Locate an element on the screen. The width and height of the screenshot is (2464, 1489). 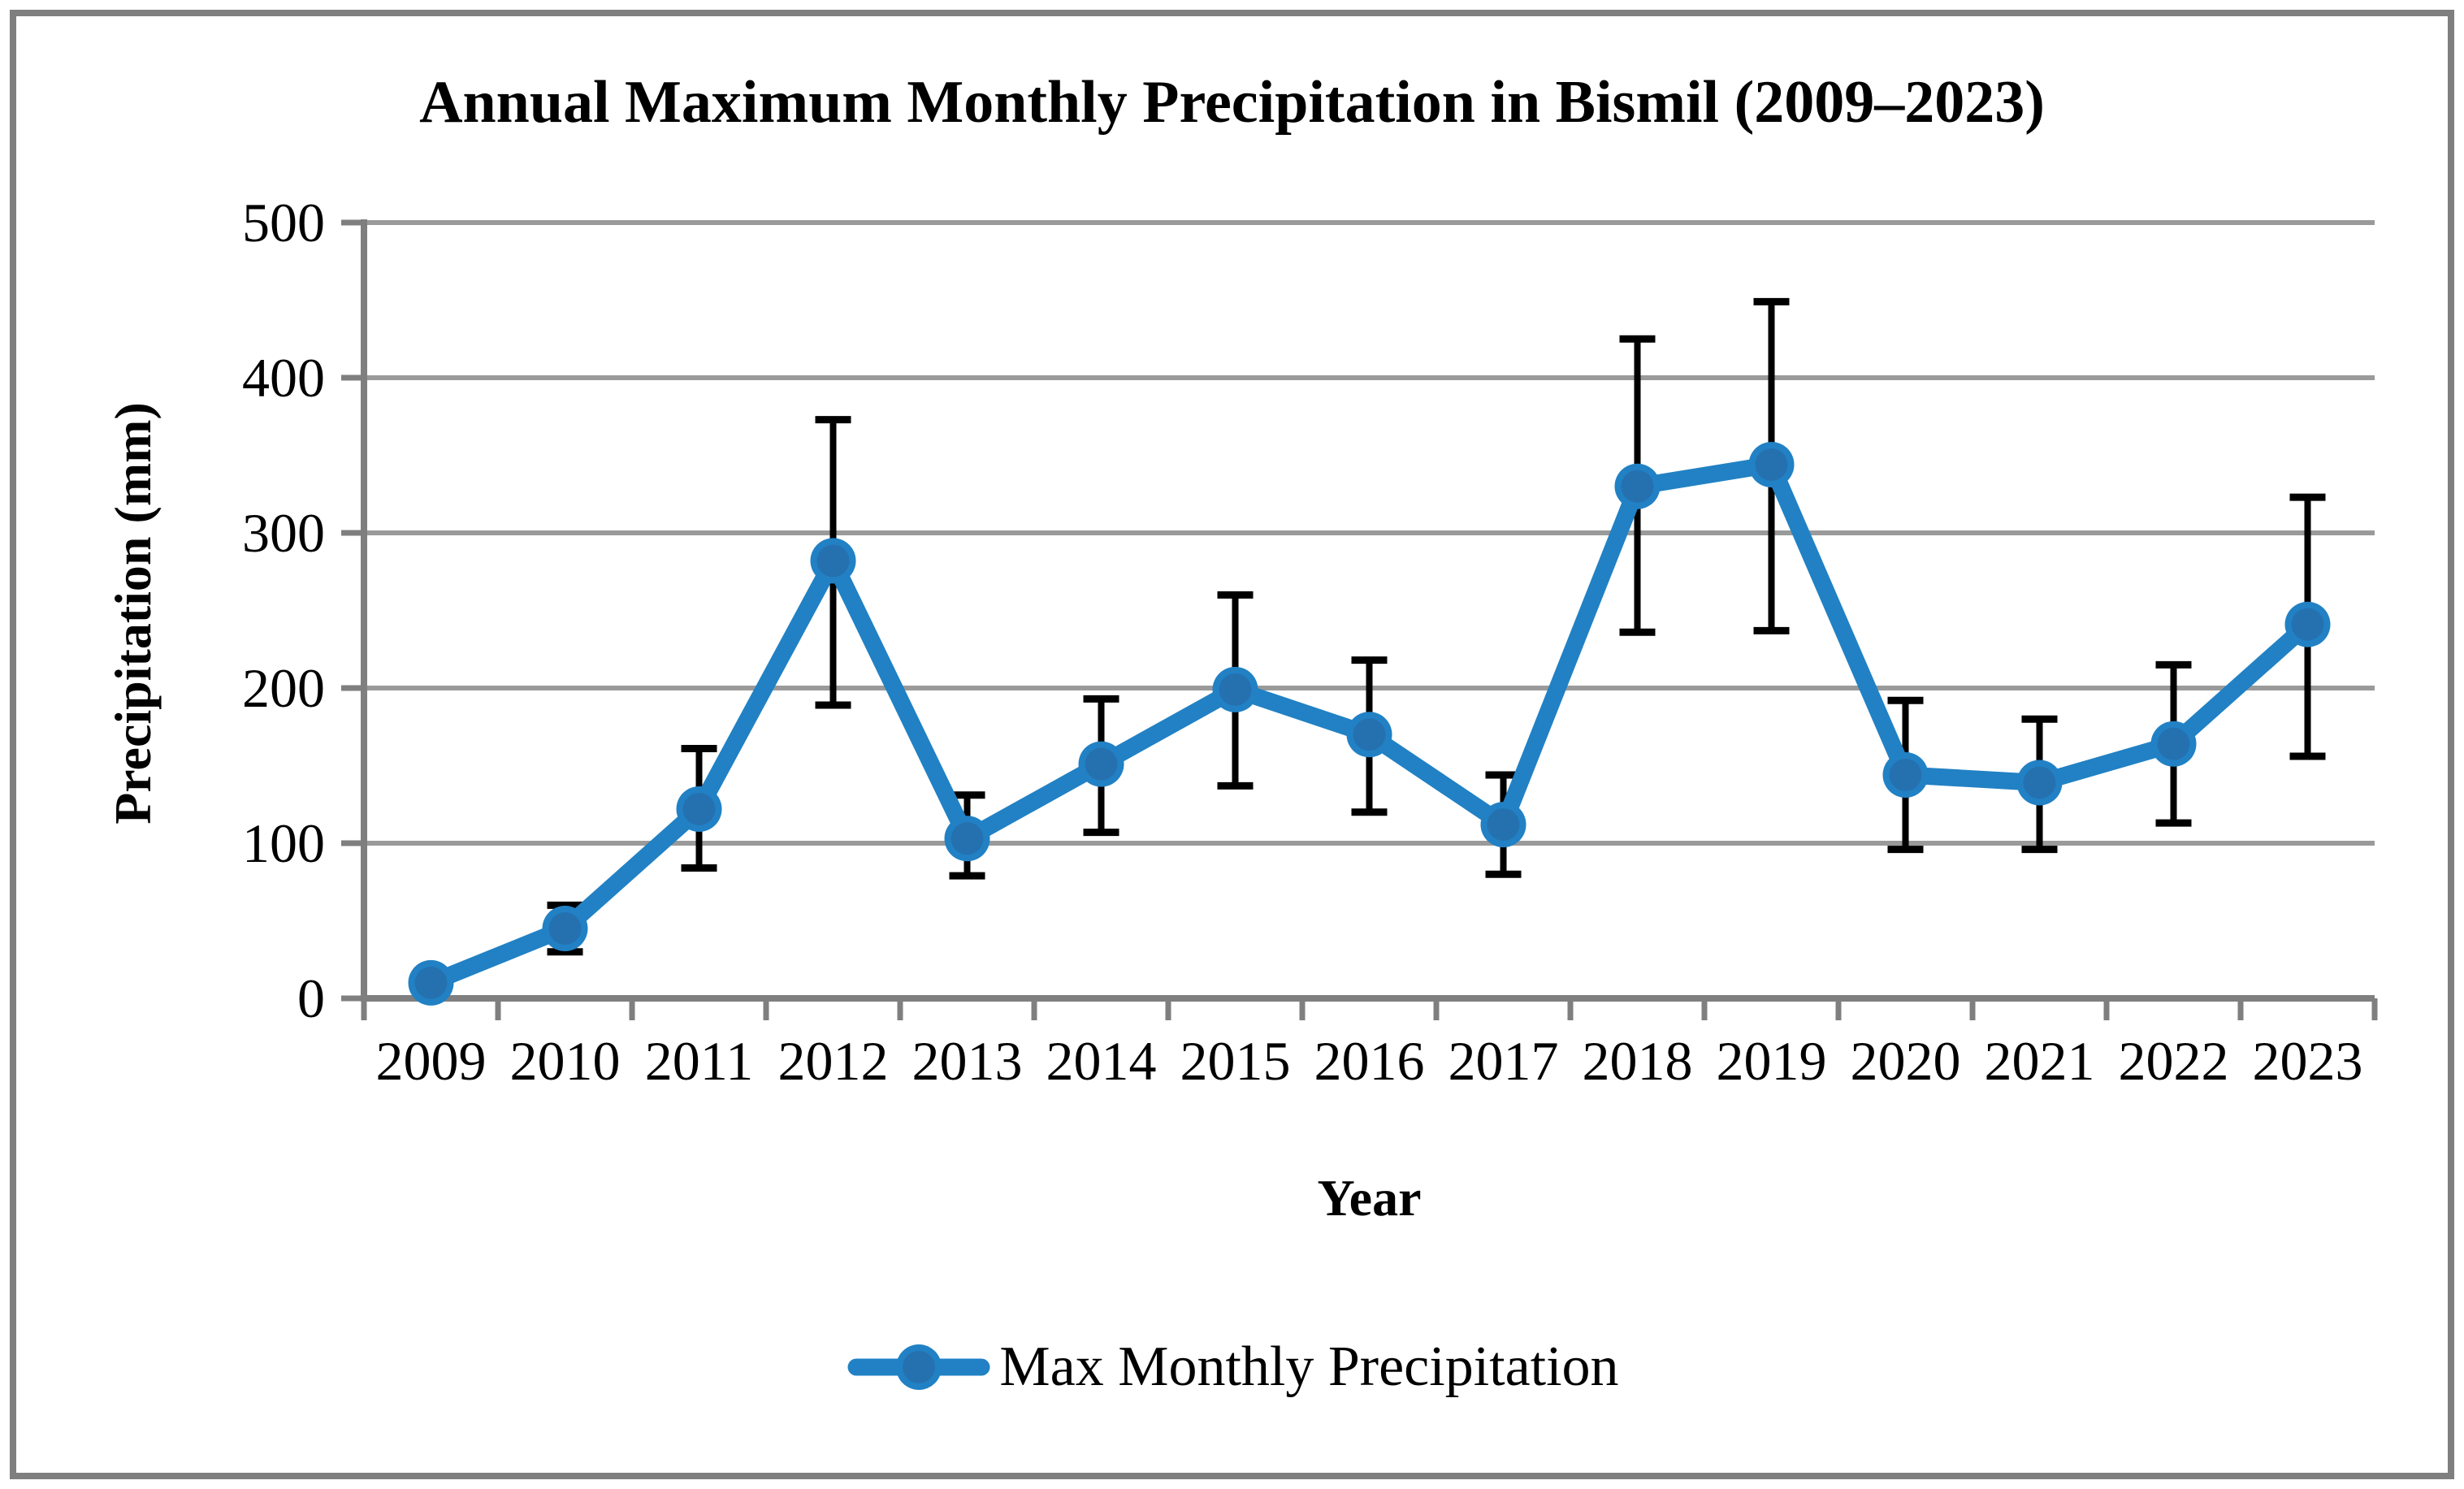
data-point-inner-2020 is located at coordinates (1906, 774).